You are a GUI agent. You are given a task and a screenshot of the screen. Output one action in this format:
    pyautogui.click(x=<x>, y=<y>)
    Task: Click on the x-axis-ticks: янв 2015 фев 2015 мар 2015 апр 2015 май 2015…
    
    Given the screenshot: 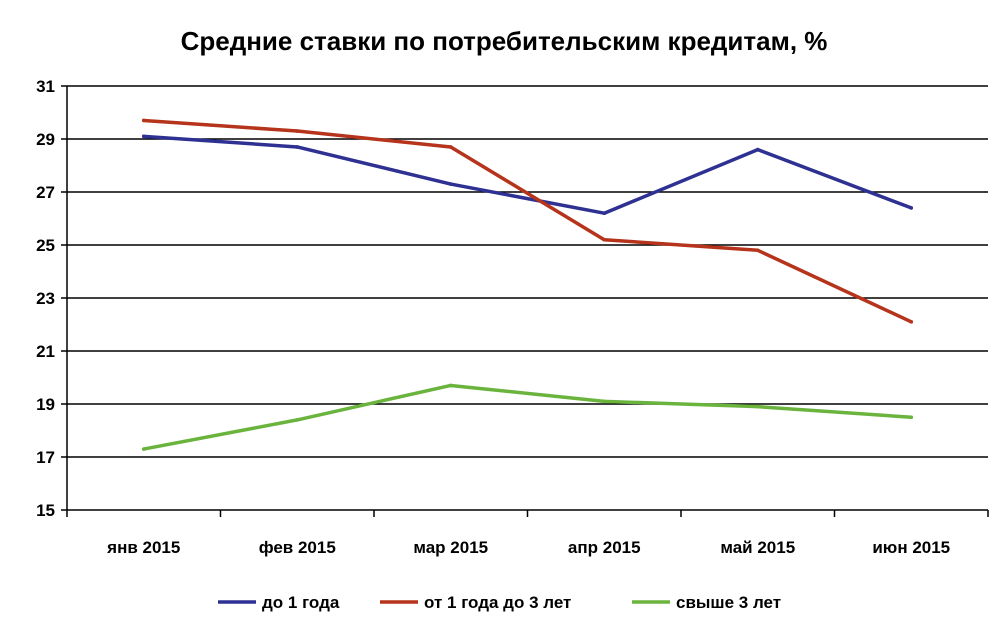 What is the action you would take?
    pyautogui.click(x=527, y=533)
    